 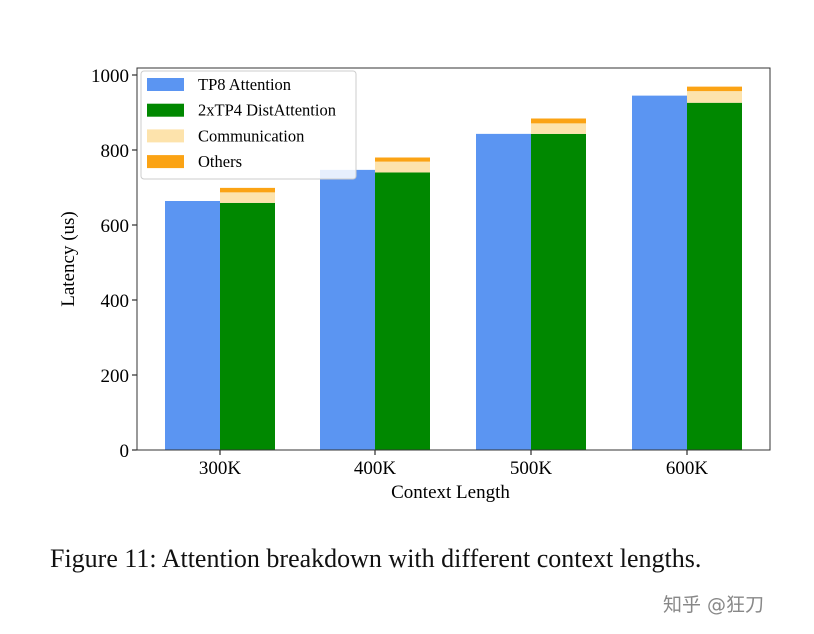 I want to click on legend, so click(x=248, y=125).